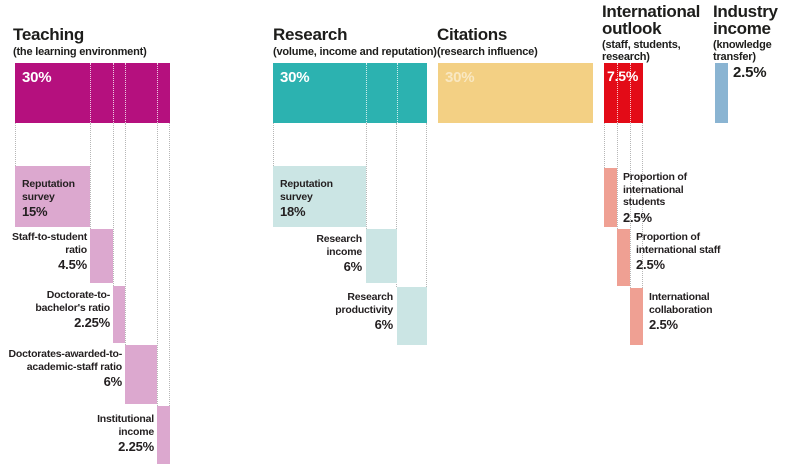  Describe the element at coordinates (412, 316) in the screenshot. I see `research-block-research-productivity` at that location.